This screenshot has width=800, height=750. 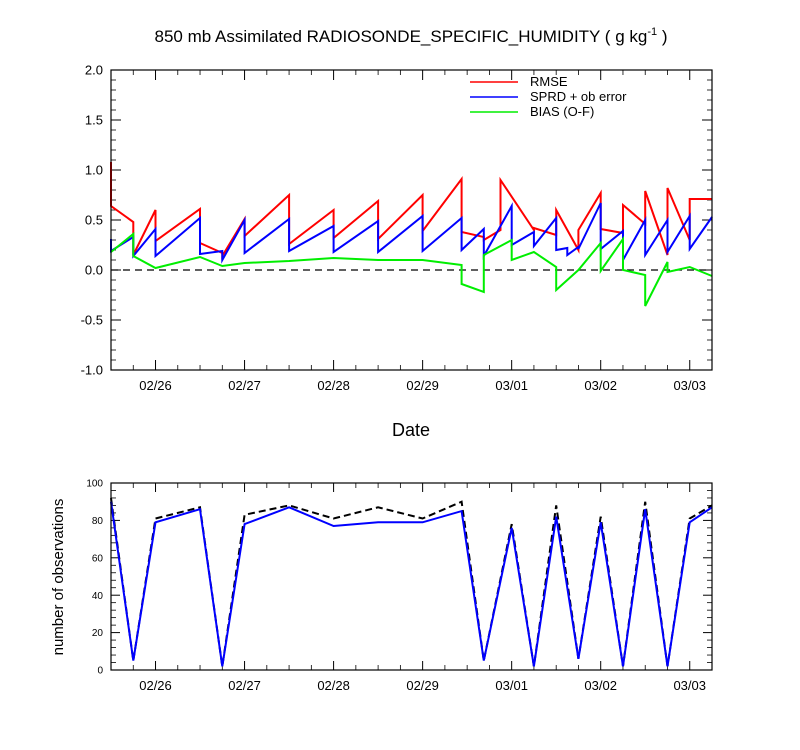 I want to click on top-xtick-label: 02/29, so click(x=422, y=385).